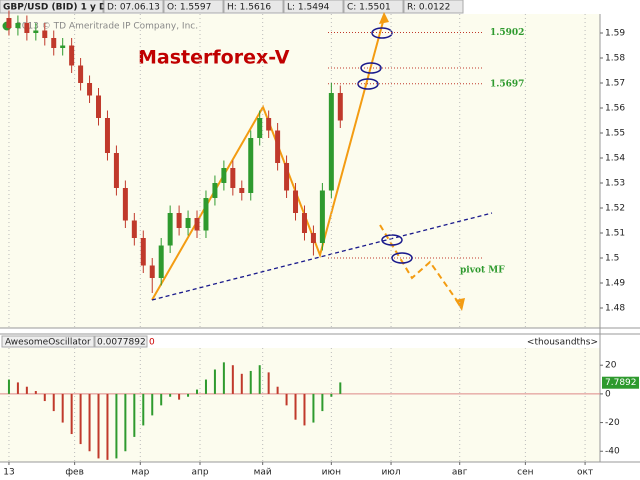 This screenshot has width=640, height=480. What do you see at coordinates (189, 8) in the screenshot?
I see `toolbar-text: O: 1.5597` at bounding box center [189, 8].